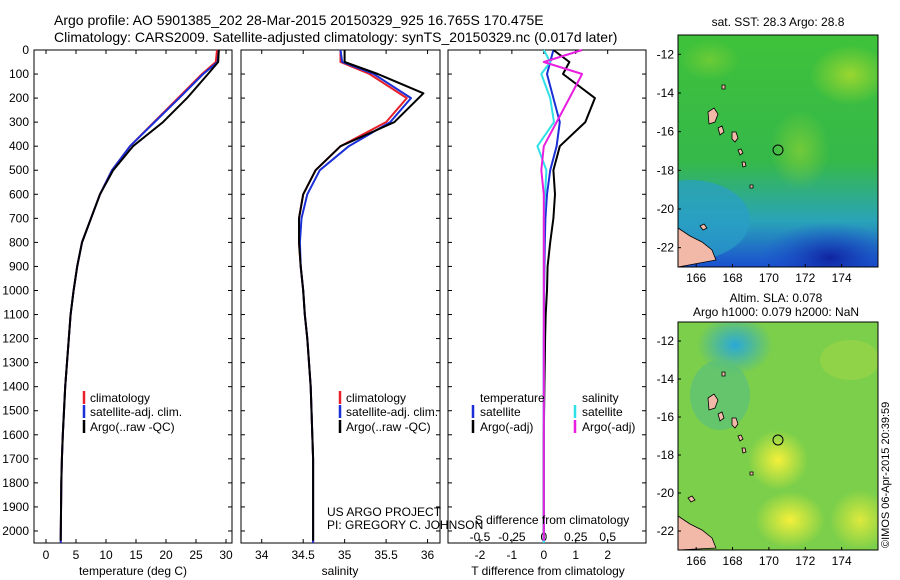 This screenshot has height=580, width=900. Describe the element at coordinates (76, 555) in the screenshot. I see `x-tick-label: 5` at that location.